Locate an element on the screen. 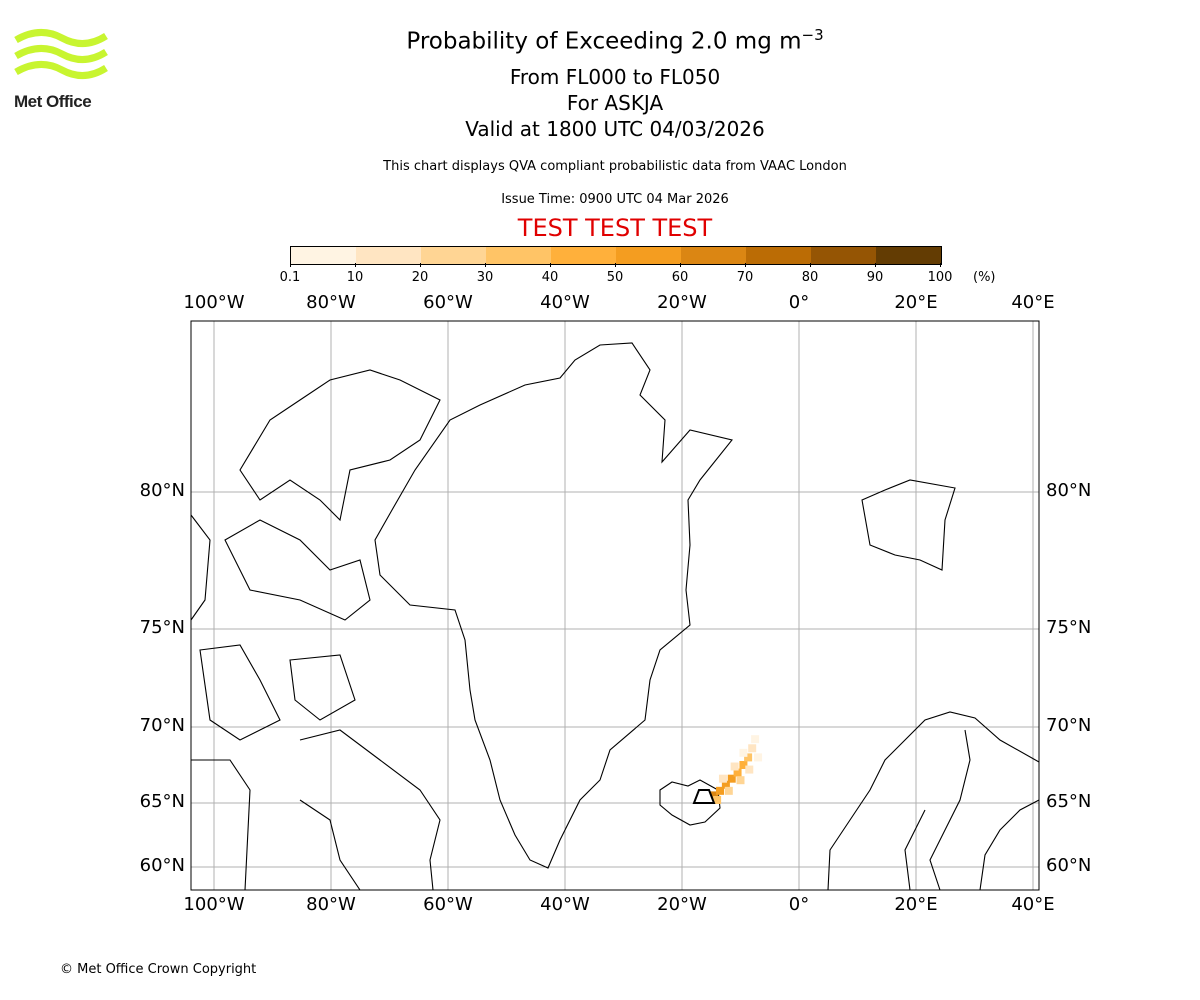 Image resolution: width=1200 pixels, height=1000 pixels. iceland-coast is located at coordinates (690, 802).